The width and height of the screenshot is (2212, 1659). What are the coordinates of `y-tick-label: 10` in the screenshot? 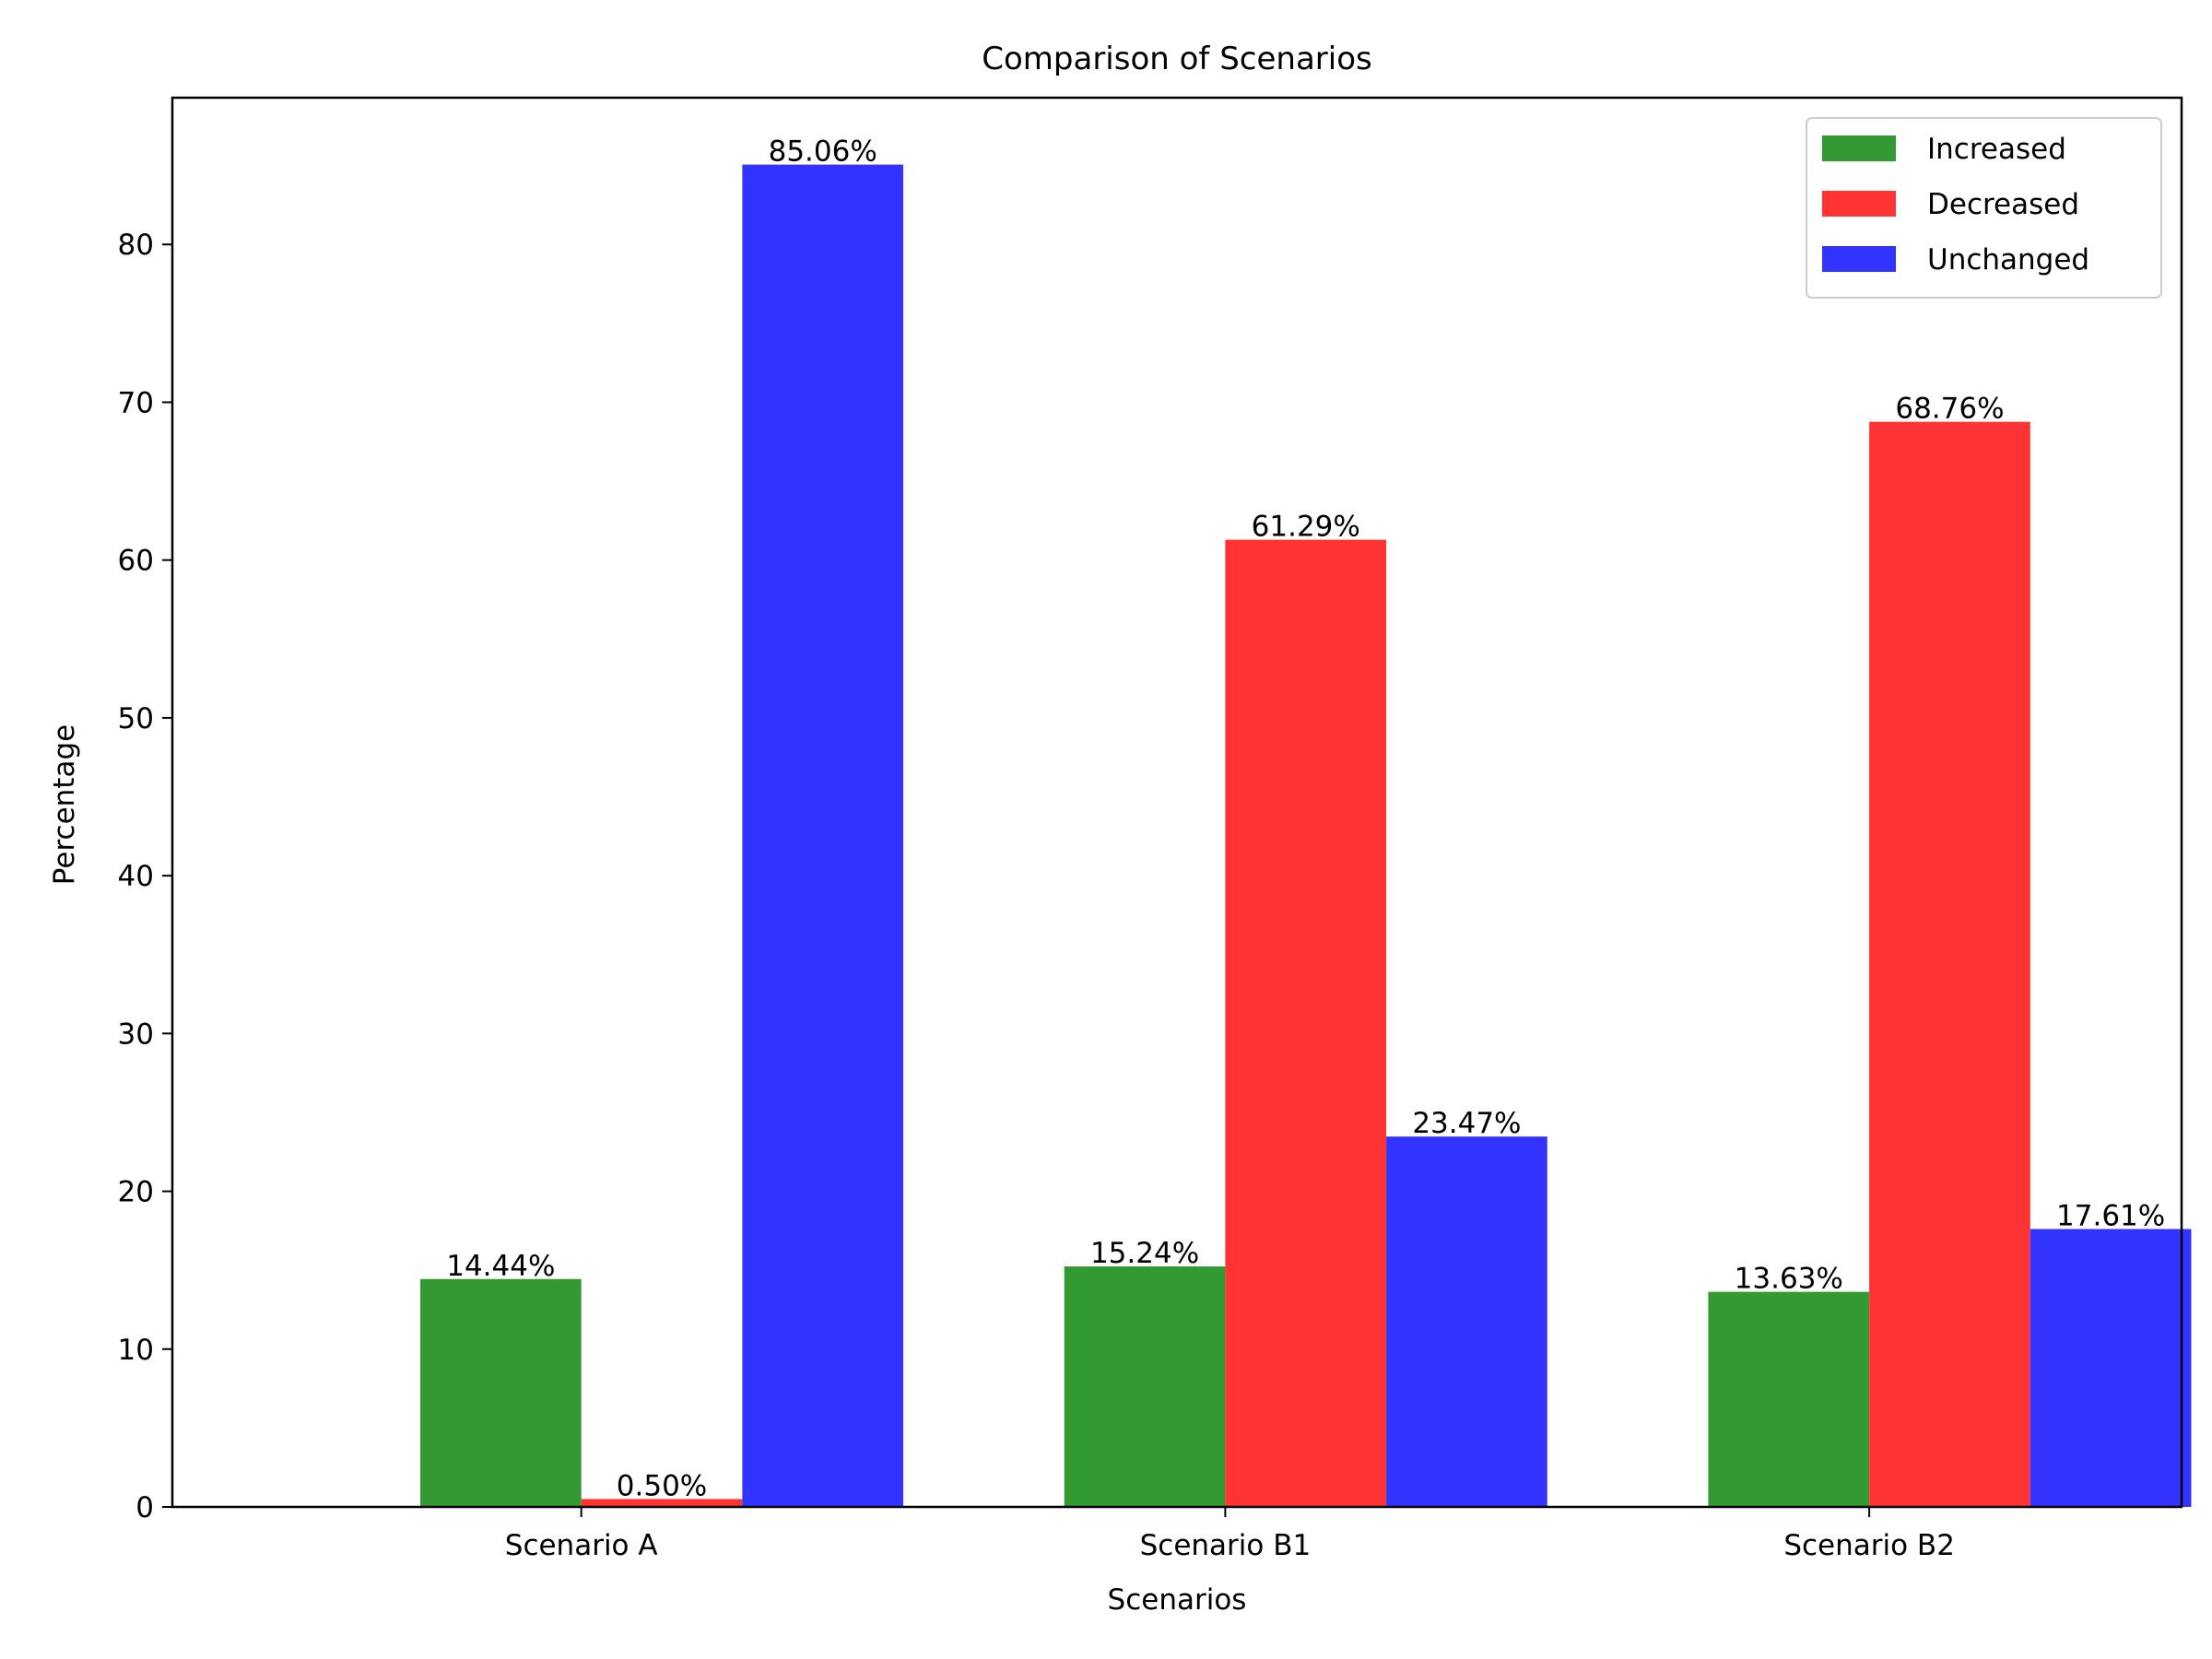 It's located at (136, 1350).